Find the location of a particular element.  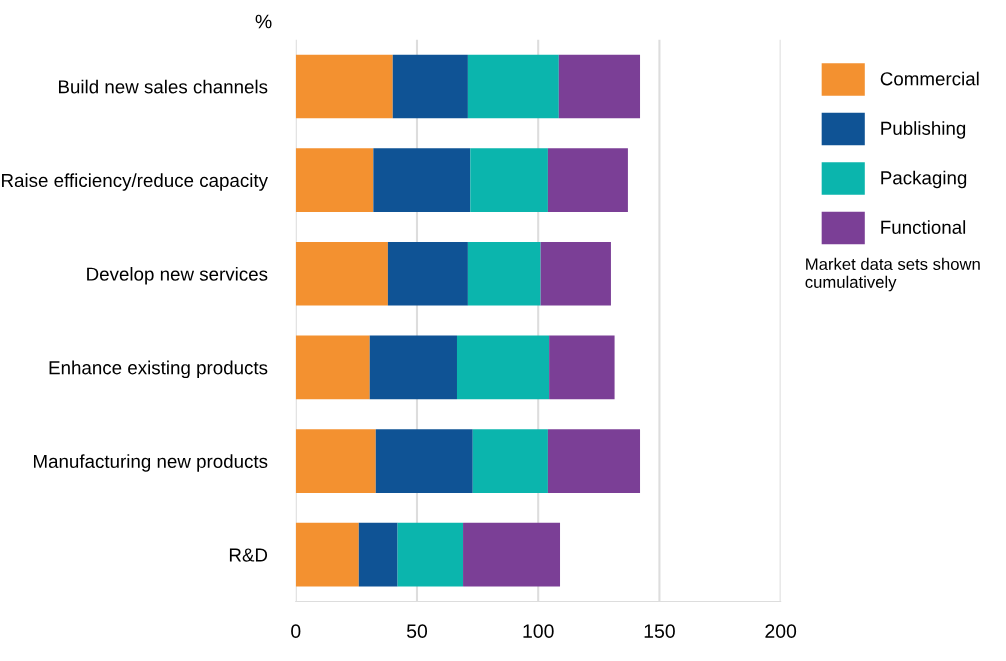

legend-label: Functional is located at coordinates (923, 227).